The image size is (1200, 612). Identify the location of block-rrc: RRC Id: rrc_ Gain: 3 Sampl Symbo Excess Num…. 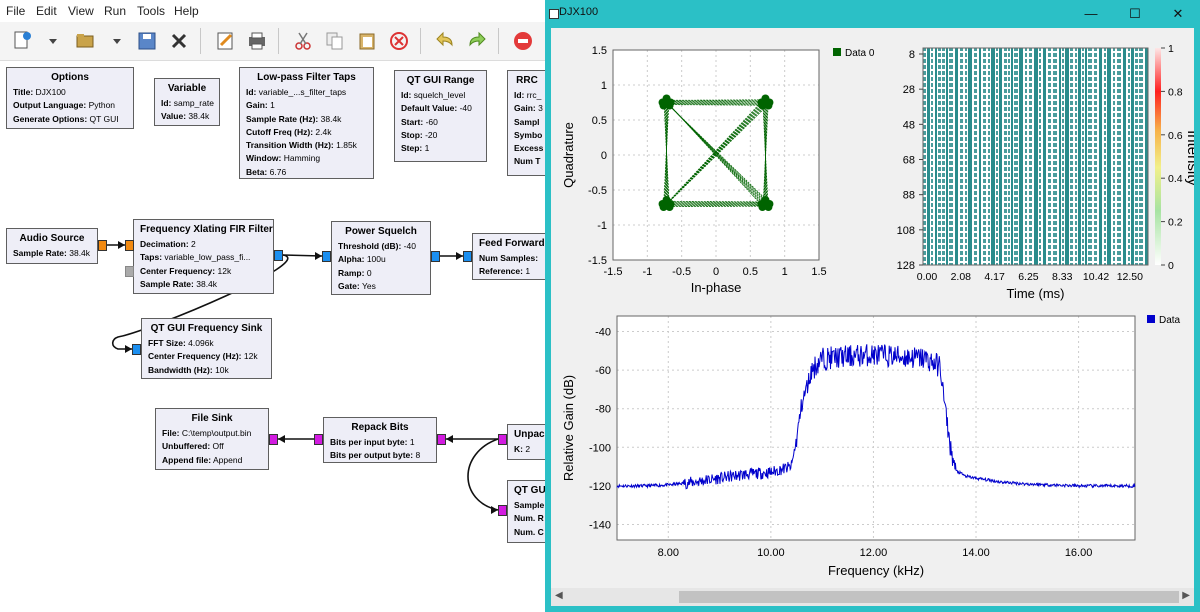
(527, 123).